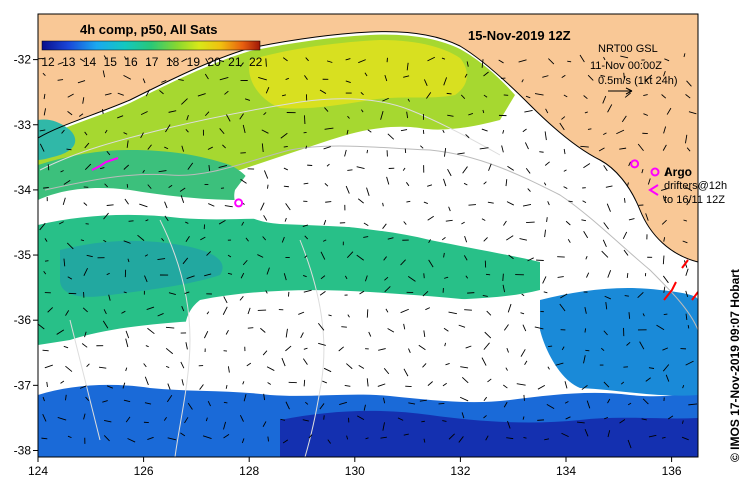 Image resolution: width=749 pixels, height=496 pixels. Describe the element at coordinates (735, 365) in the screenshot. I see `credit-text: © IMOS 17-Nov-2019 09:07 Hobart` at that location.